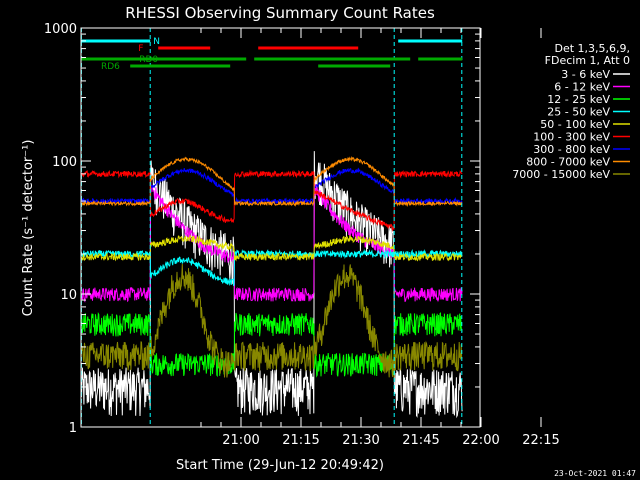  I want to click on timestamp: 23-Oct-2021 01:47, so click(595, 473).